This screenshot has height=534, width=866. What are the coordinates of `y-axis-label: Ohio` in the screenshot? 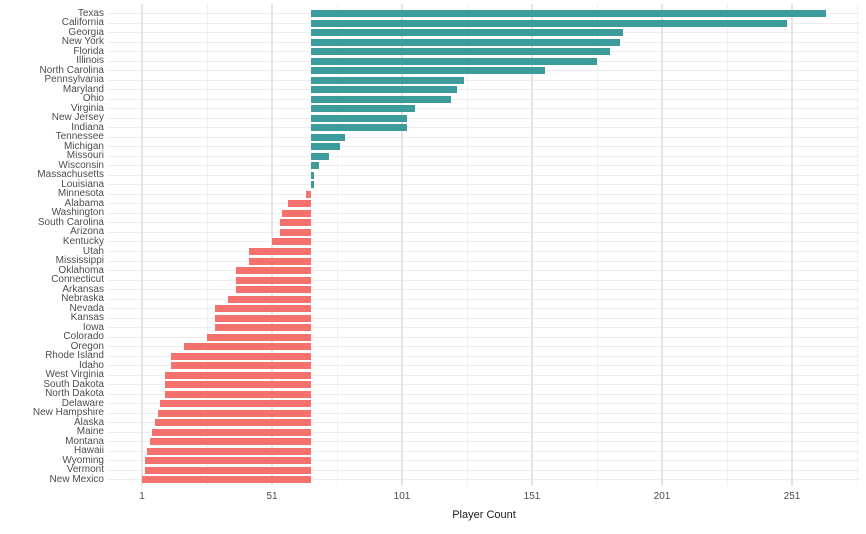 It's located at (93, 99).